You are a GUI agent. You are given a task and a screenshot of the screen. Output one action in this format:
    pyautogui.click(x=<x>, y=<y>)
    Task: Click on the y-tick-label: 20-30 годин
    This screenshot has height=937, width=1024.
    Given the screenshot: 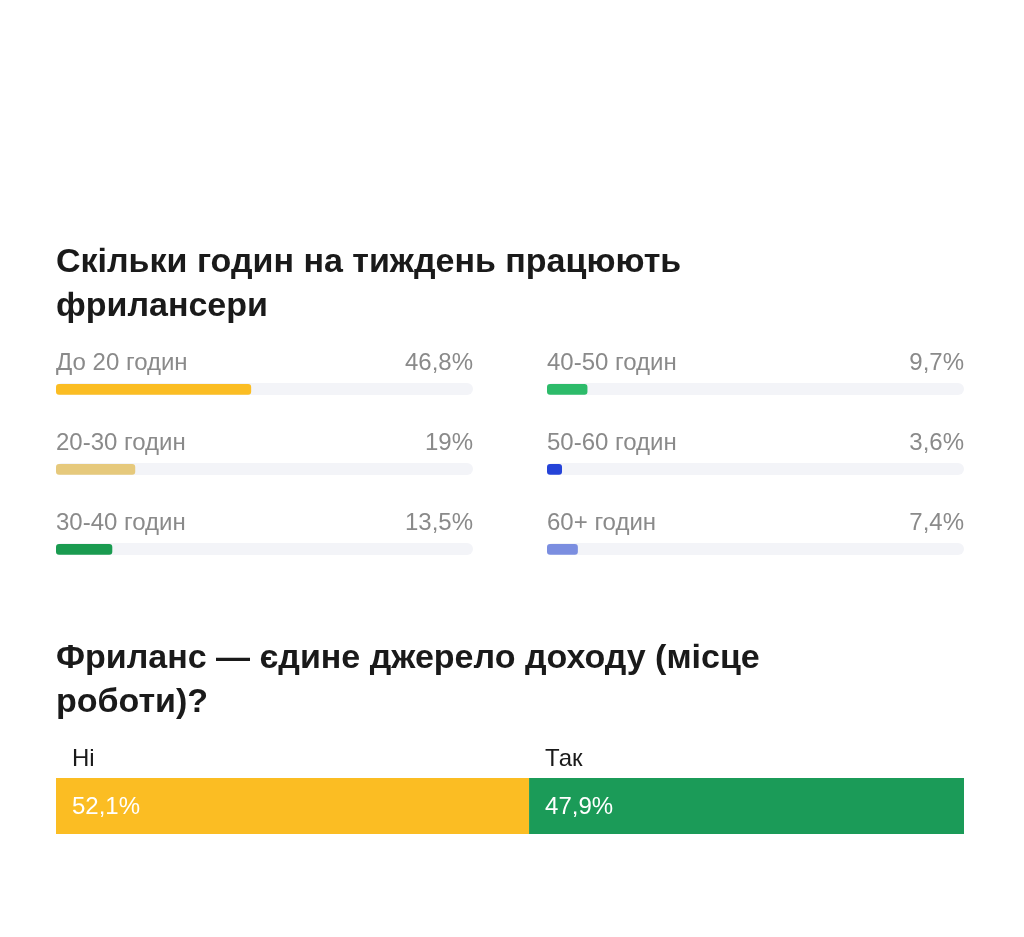 What is the action you would take?
    pyautogui.click(x=121, y=442)
    